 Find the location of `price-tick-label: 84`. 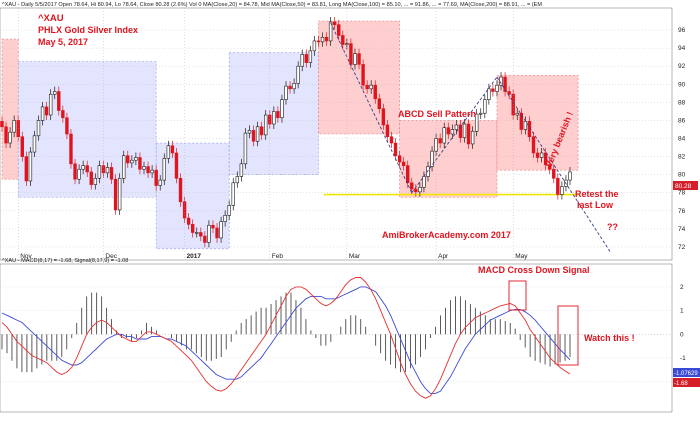

price-tick-label: 84 is located at coordinates (682, 139).